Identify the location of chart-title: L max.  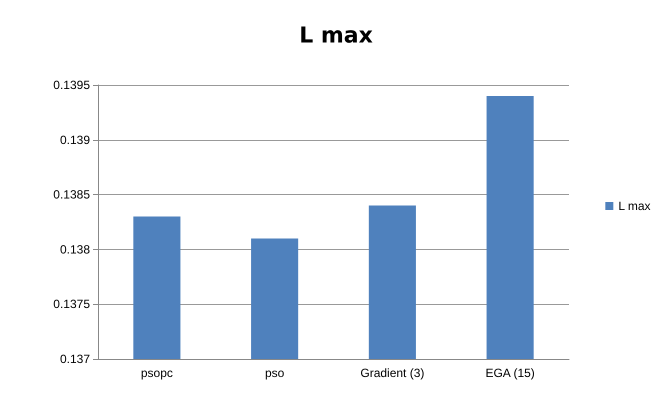
(336, 36).